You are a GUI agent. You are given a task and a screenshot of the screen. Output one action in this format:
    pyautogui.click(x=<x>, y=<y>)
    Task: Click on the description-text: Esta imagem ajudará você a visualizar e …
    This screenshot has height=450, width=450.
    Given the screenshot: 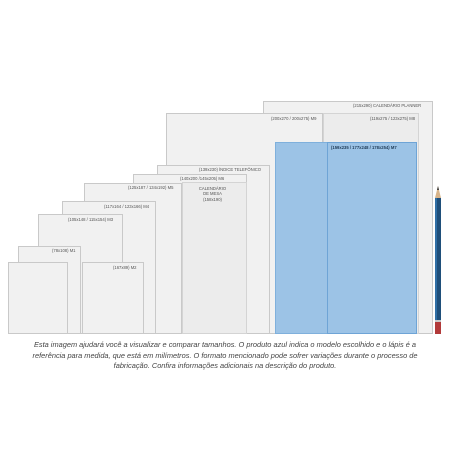 What is the action you would take?
    pyautogui.click(x=225, y=355)
    